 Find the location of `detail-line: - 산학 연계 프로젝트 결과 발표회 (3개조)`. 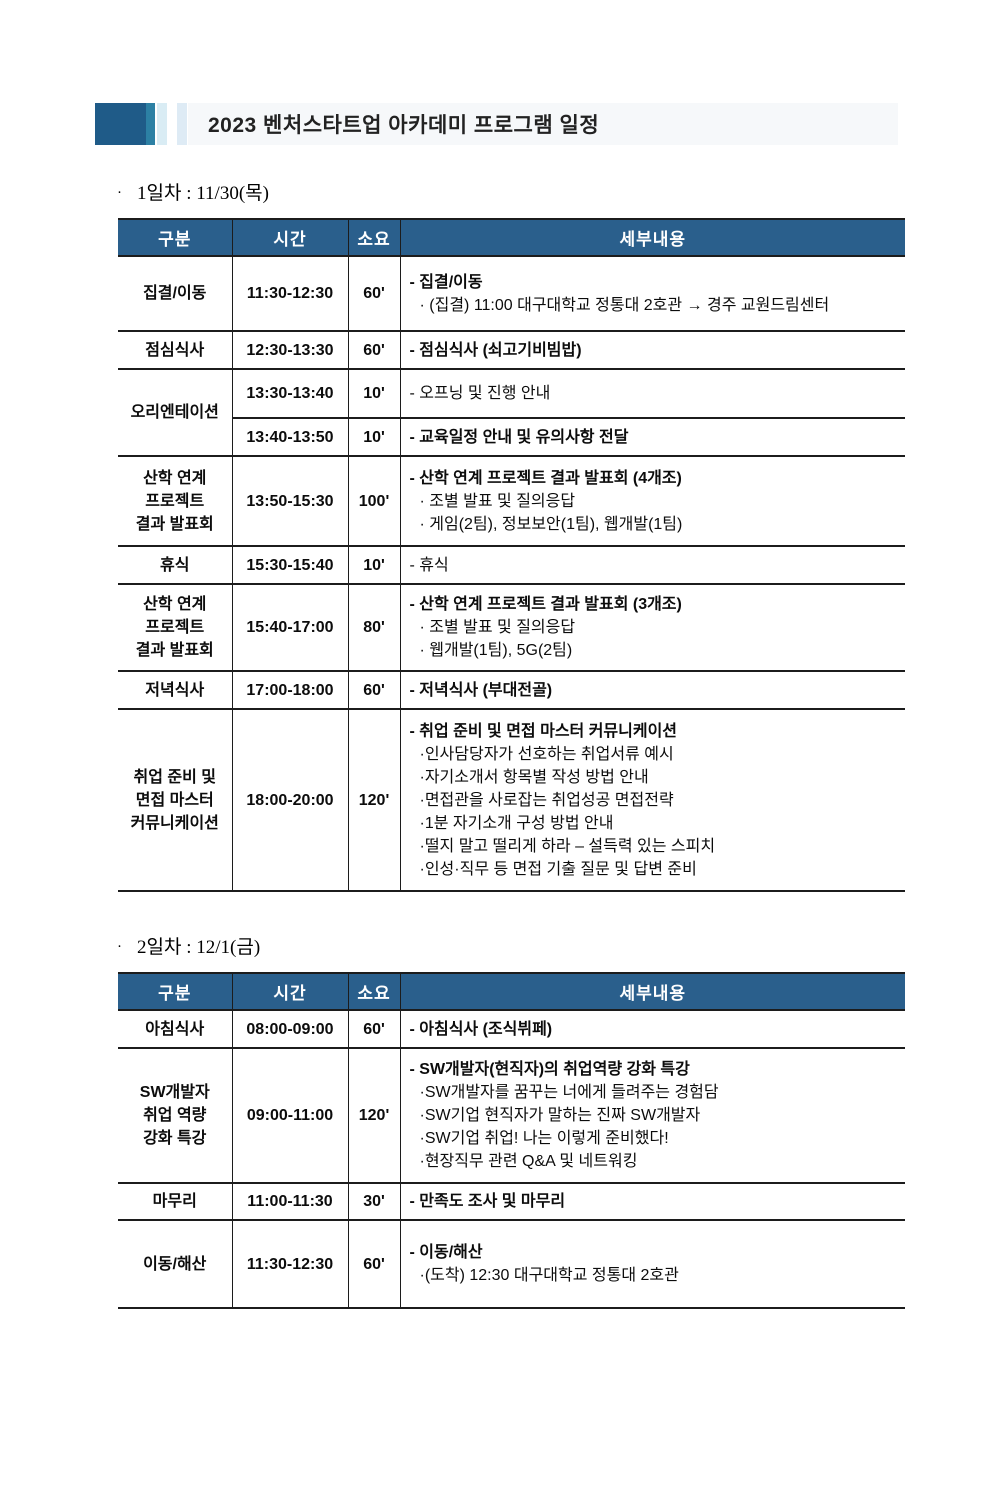

detail-line: - 산학 연계 프로젝트 결과 발표회 (3개조) is located at coordinates (545, 604).